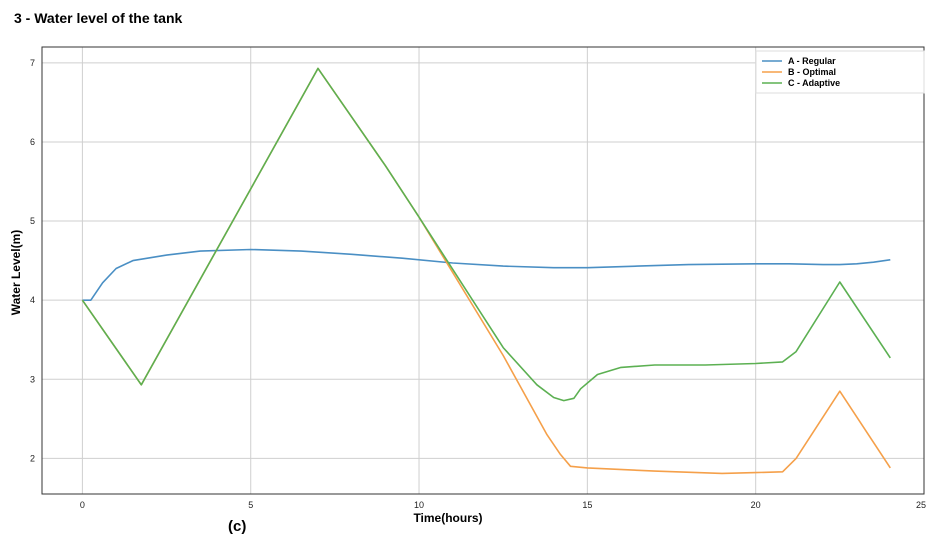  What do you see at coordinates (237, 526) in the screenshot?
I see `figure-caption: (c)` at bounding box center [237, 526].